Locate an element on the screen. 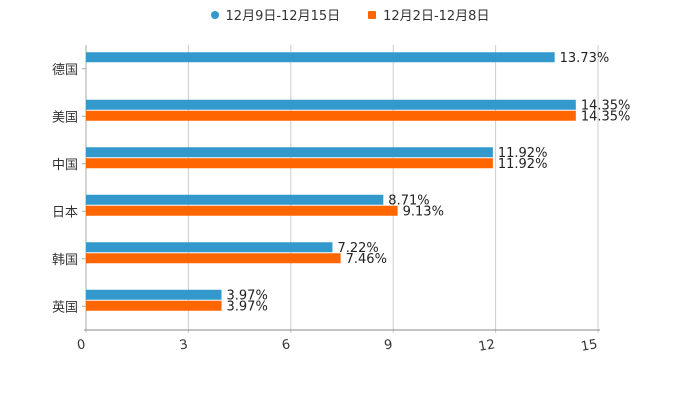 The image size is (700, 400). x-tick-label: 15 is located at coordinates (589, 346).